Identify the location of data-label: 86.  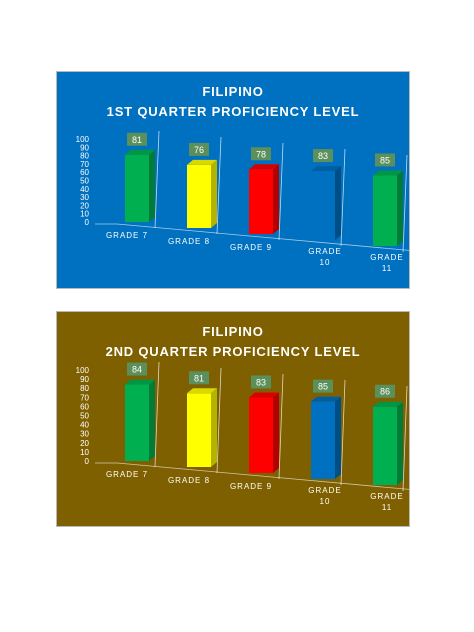
(385, 392).